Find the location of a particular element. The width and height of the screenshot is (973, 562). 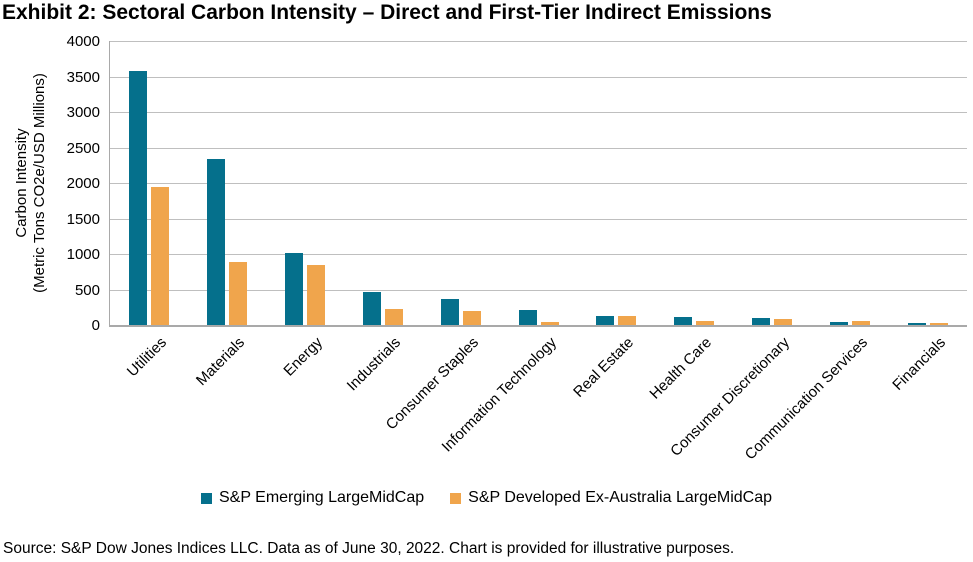

legend-label-developed: S&P Developed Ex-Australia LargeMidCap is located at coordinates (620, 497).